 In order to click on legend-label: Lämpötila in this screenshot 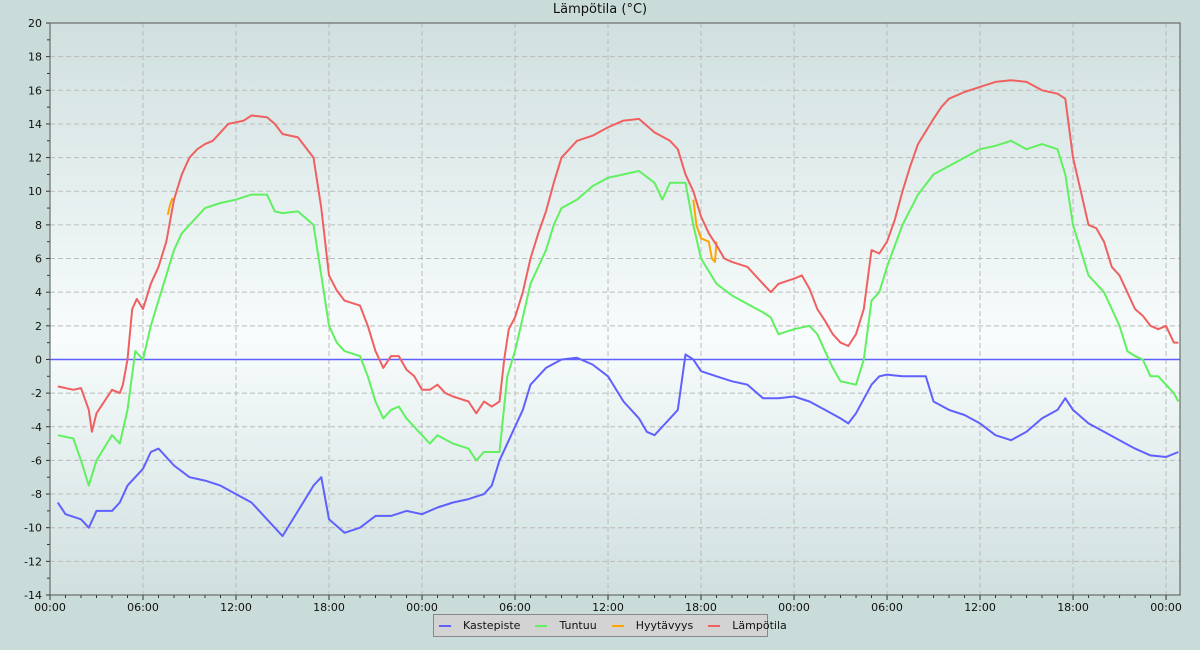, I will do `click(759, 625)`.